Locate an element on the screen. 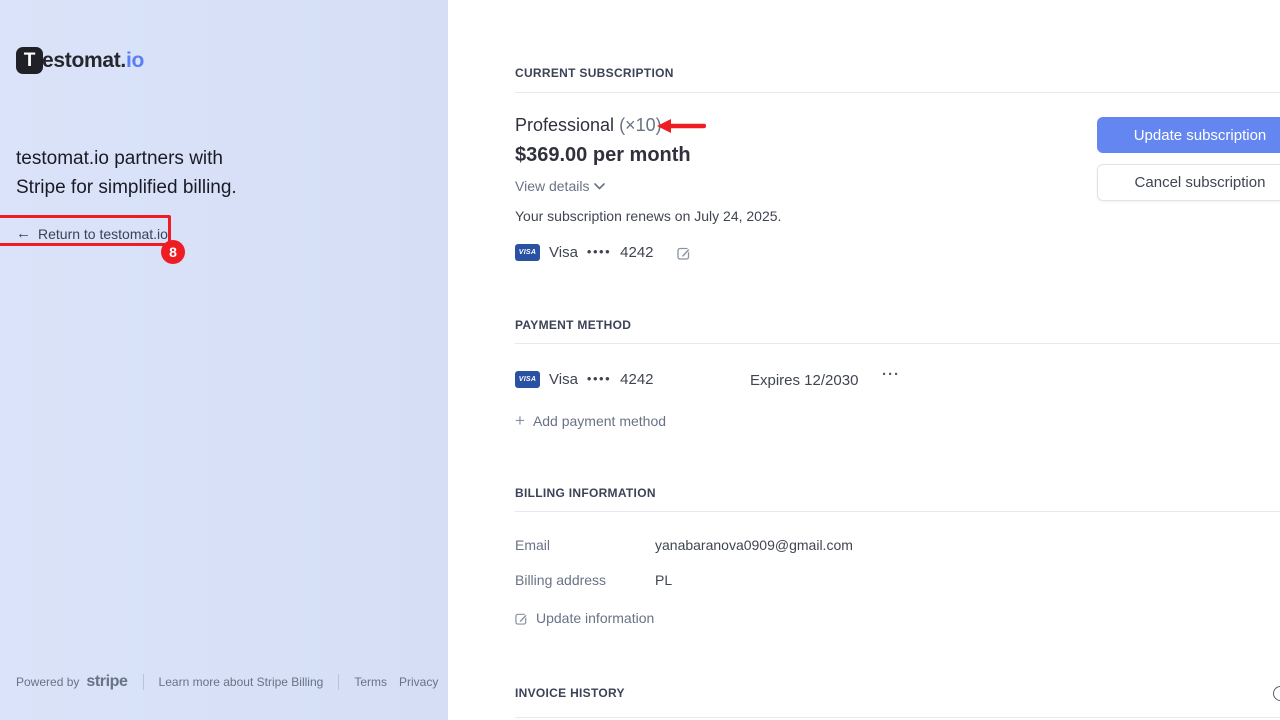 The width and height of the screenshot is (1280, 720). stripe-logo: stripe is located at coordinates (107, 681).